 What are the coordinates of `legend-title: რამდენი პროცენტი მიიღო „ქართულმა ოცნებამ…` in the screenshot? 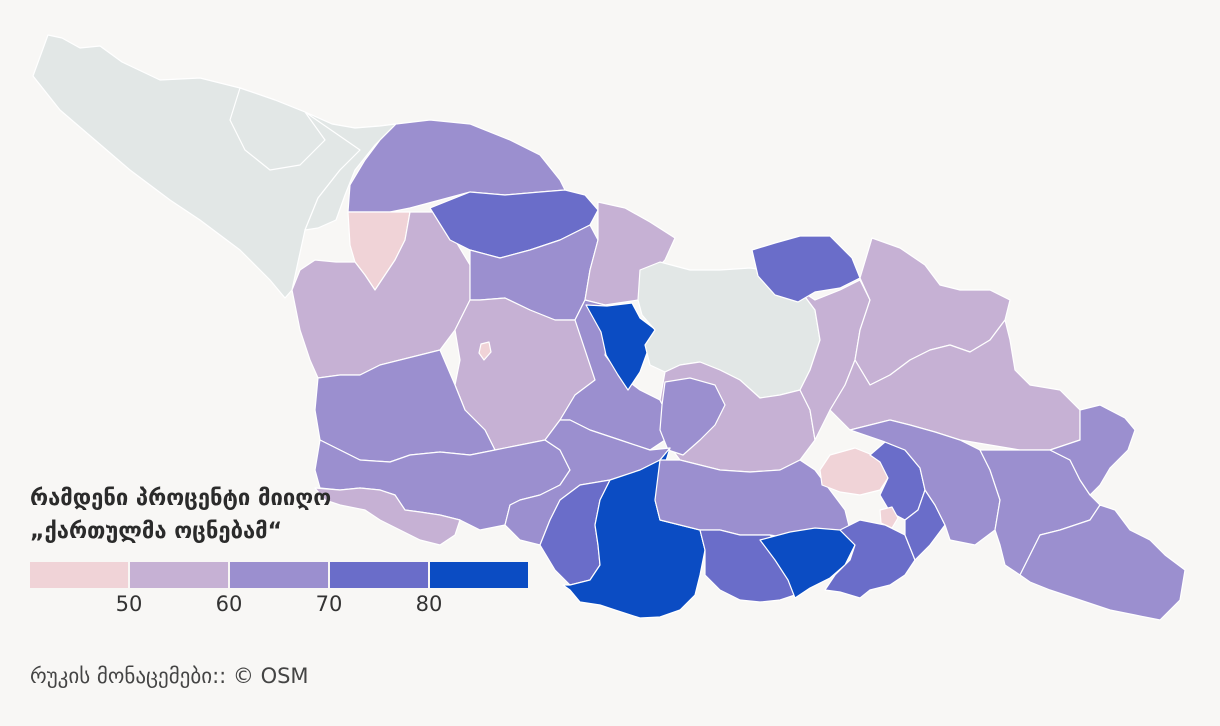 It's located at (180, 515).